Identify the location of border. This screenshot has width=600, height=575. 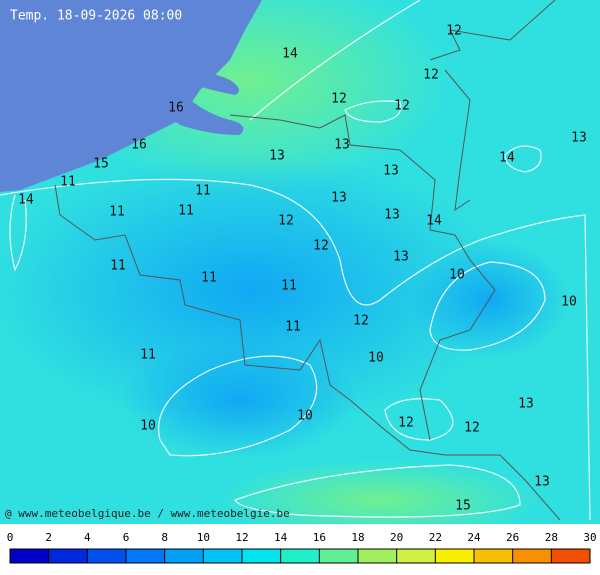
(492, 106).